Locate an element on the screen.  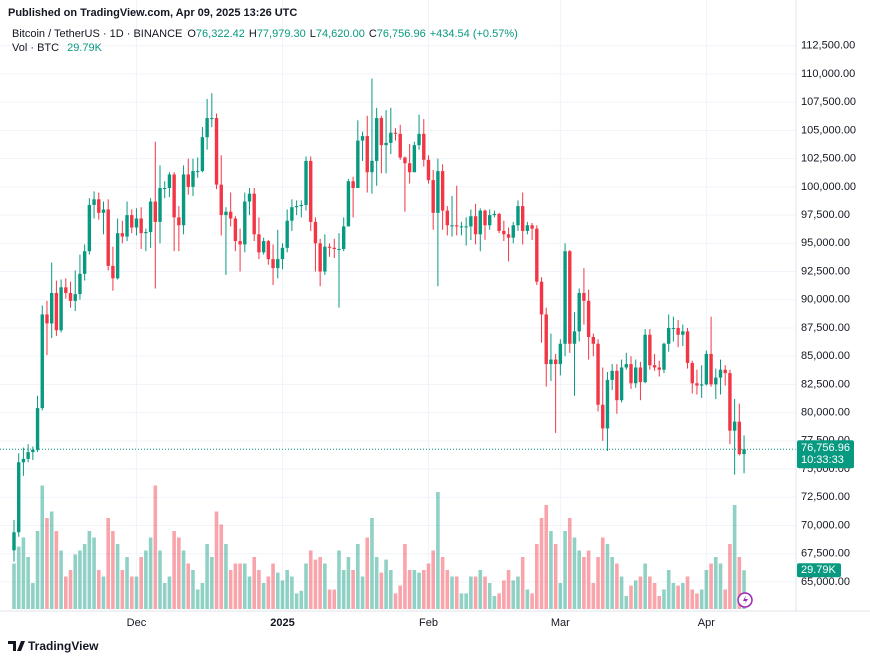
y-tick-label: 110,000.00 is located at coordinates (828, 74).